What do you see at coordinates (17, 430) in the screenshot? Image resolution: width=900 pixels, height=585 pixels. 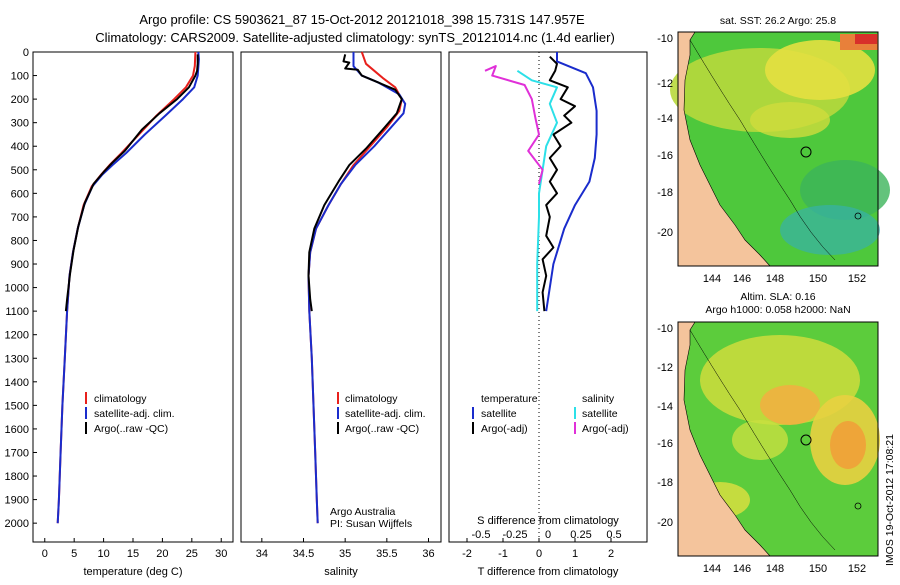 I see `y-tick-label: 1600` at bounding box center [17, 430].